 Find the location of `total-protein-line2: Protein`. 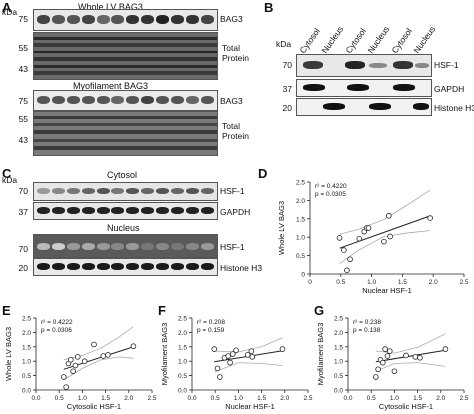

total-protein-line2: Protein is located at coordinates (235, 58).